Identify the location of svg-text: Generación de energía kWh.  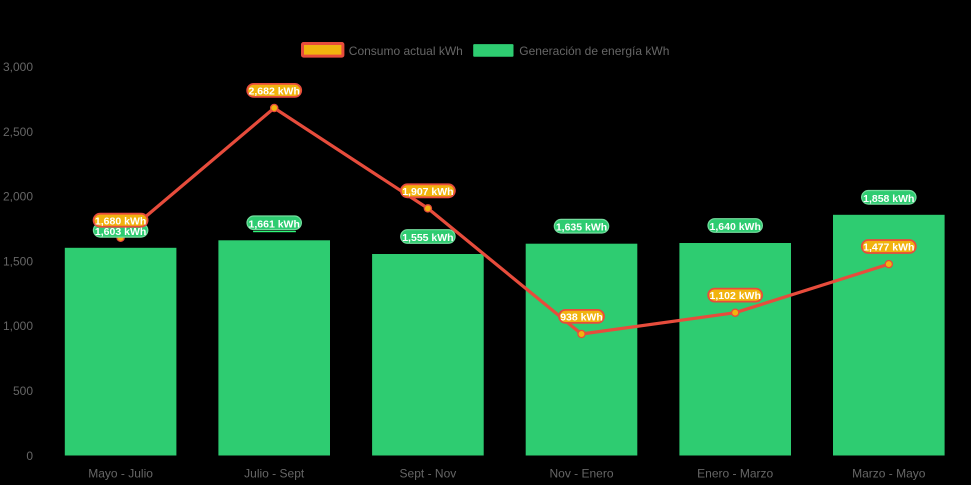
(594, 51).